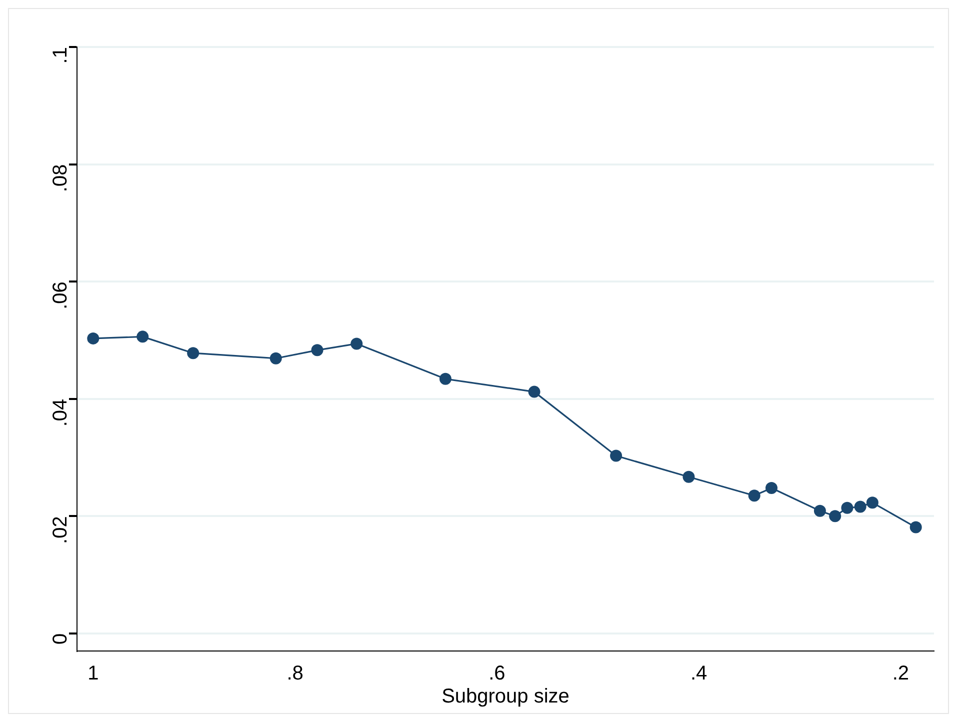  What do you see at coordinates (61, 530) in the screenshot?
I see `y-tick-label: .02` at bounding box center [61, 530].